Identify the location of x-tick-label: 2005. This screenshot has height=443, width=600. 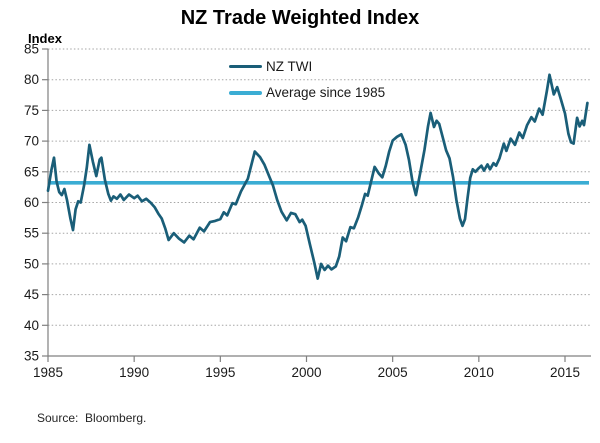
(393, 372).